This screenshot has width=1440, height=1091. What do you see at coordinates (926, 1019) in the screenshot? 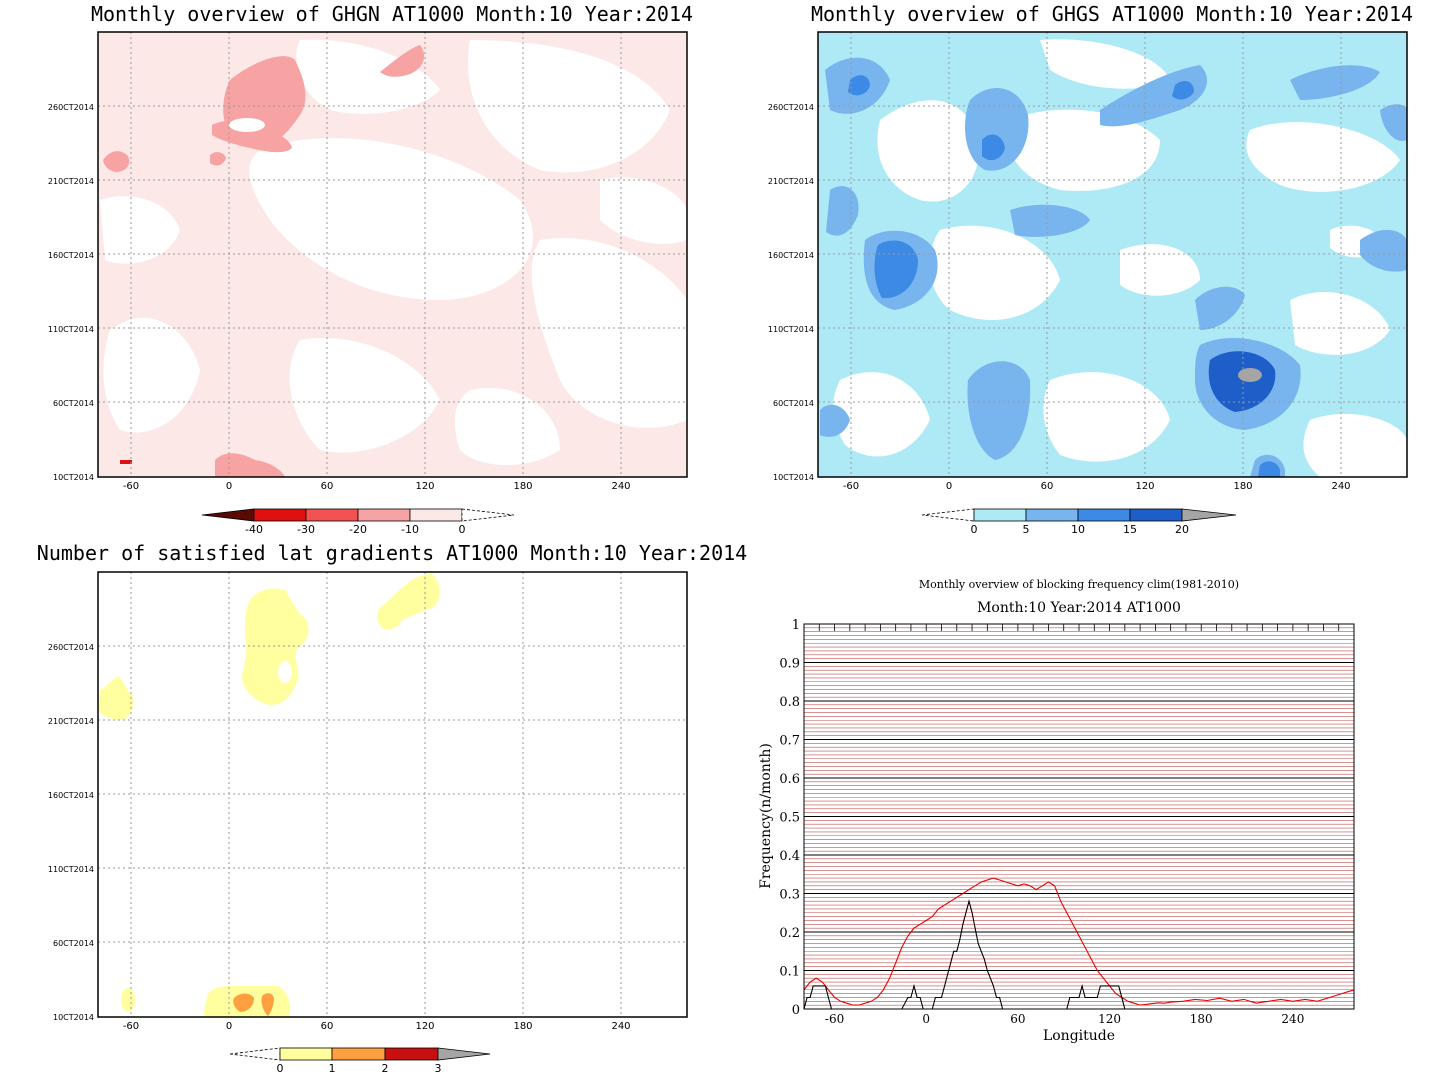
I see `x-tick-label: 0` at bounding box center [926, 1019].